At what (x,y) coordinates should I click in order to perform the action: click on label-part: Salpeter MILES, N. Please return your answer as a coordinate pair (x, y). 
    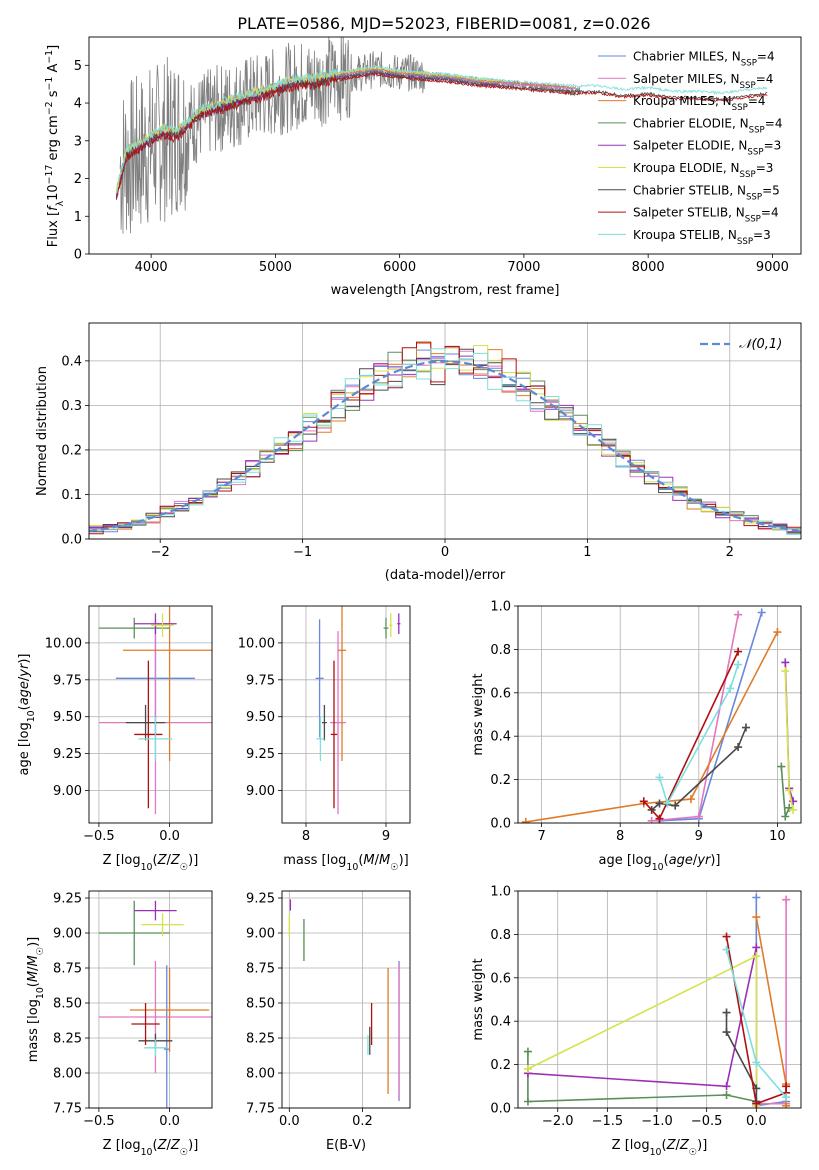
    Looking at the image, I should click on (686, 79).